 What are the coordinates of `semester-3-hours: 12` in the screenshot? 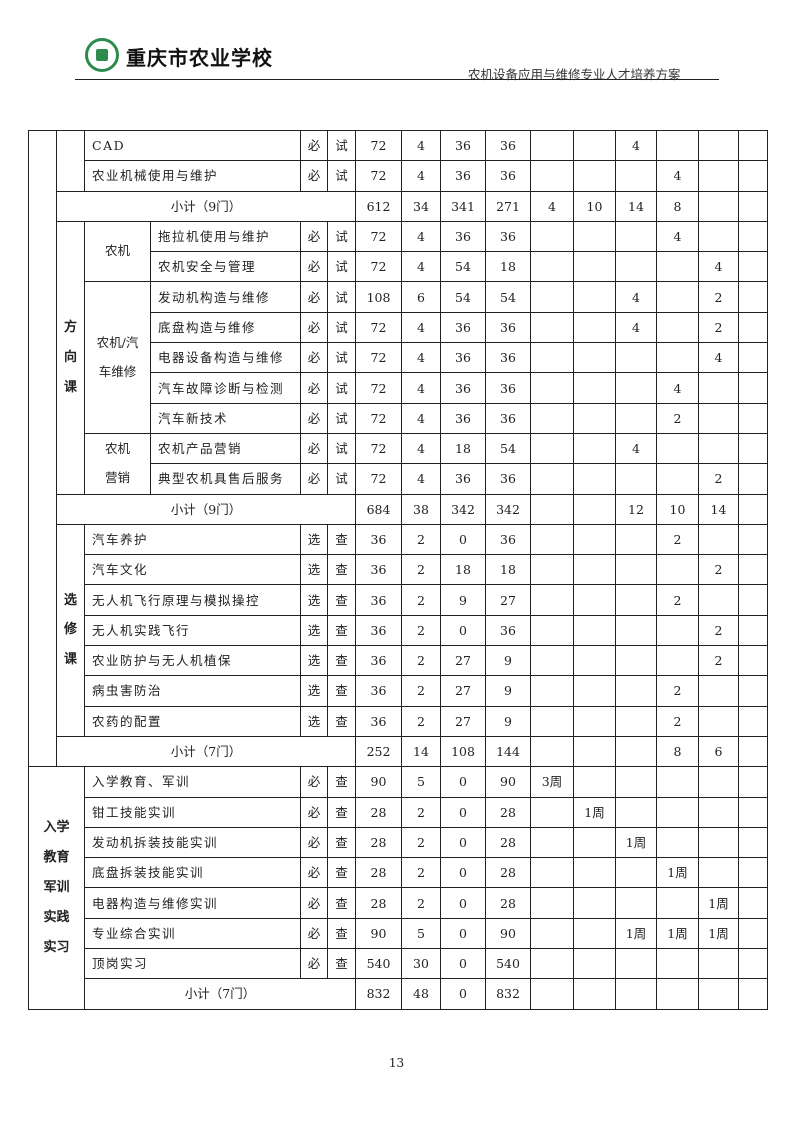 It's located at (636, 509).